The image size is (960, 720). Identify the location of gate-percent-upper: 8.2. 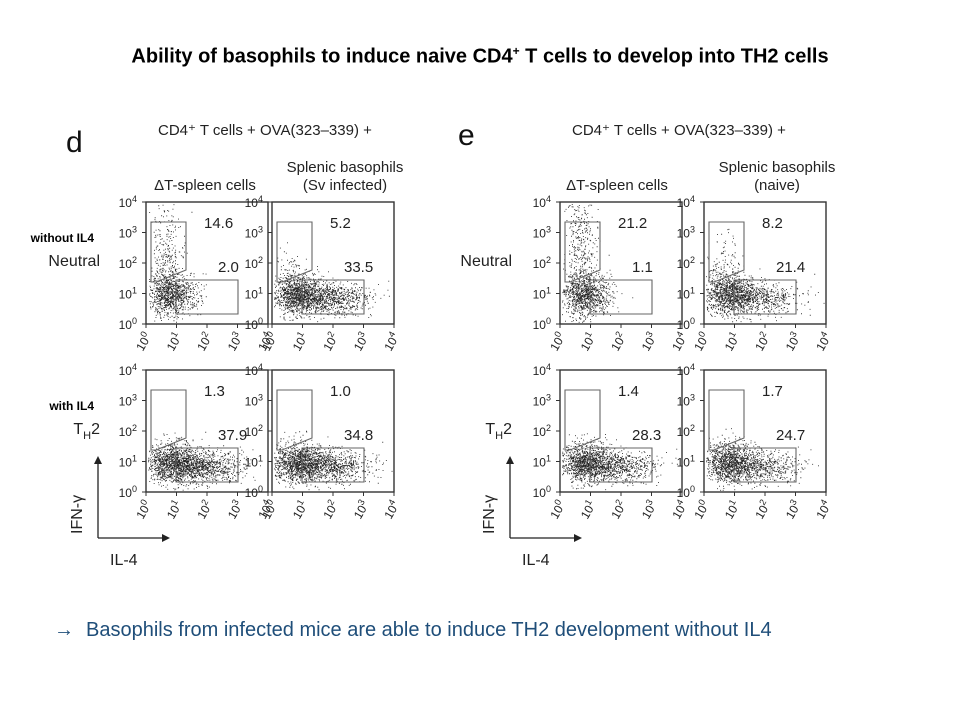
(772, 223).